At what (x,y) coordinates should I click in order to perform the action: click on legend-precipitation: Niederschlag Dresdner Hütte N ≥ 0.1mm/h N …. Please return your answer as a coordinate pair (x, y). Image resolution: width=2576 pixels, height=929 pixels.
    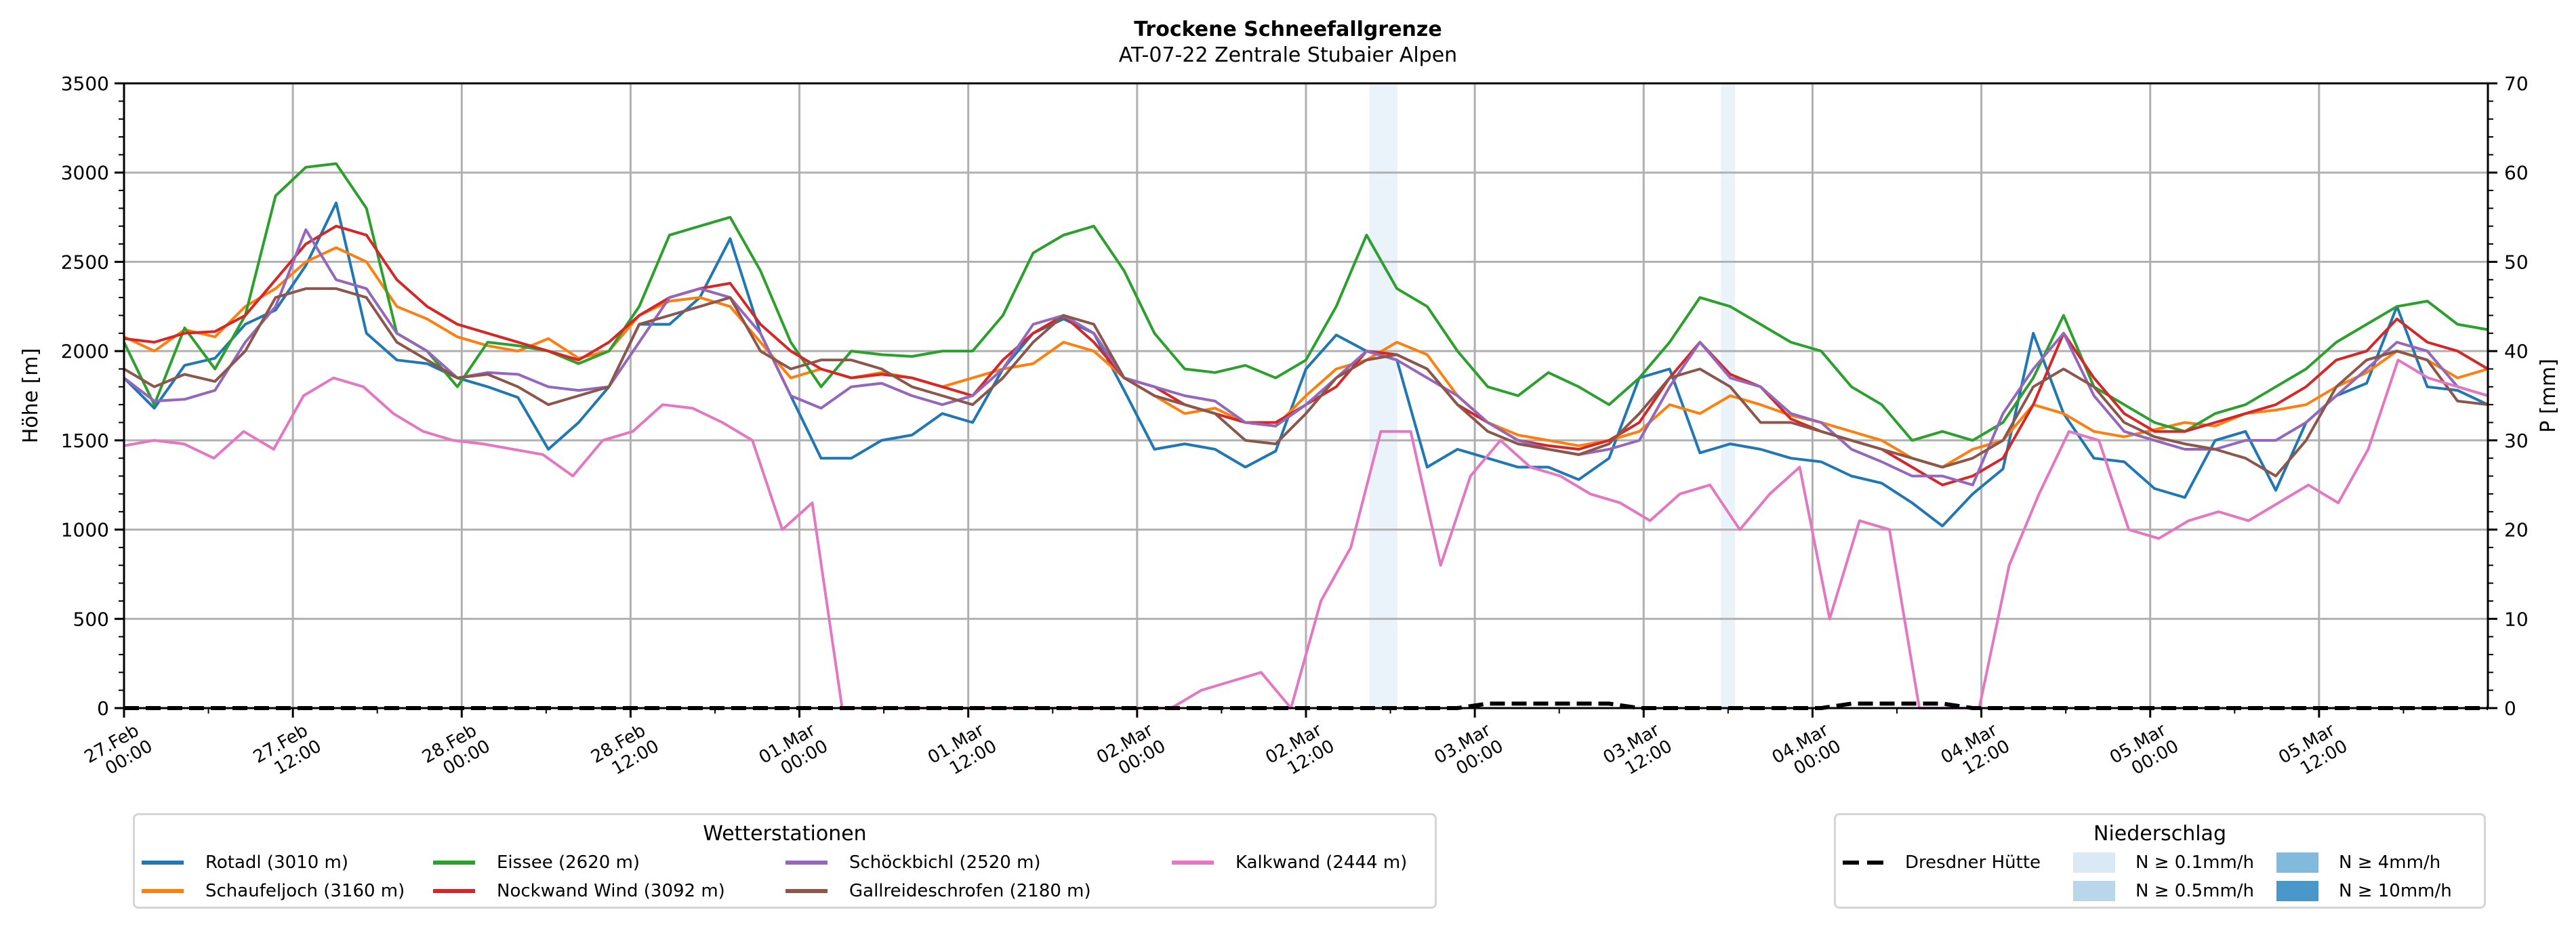
    Looking at the image, I should click on (2160, 861).